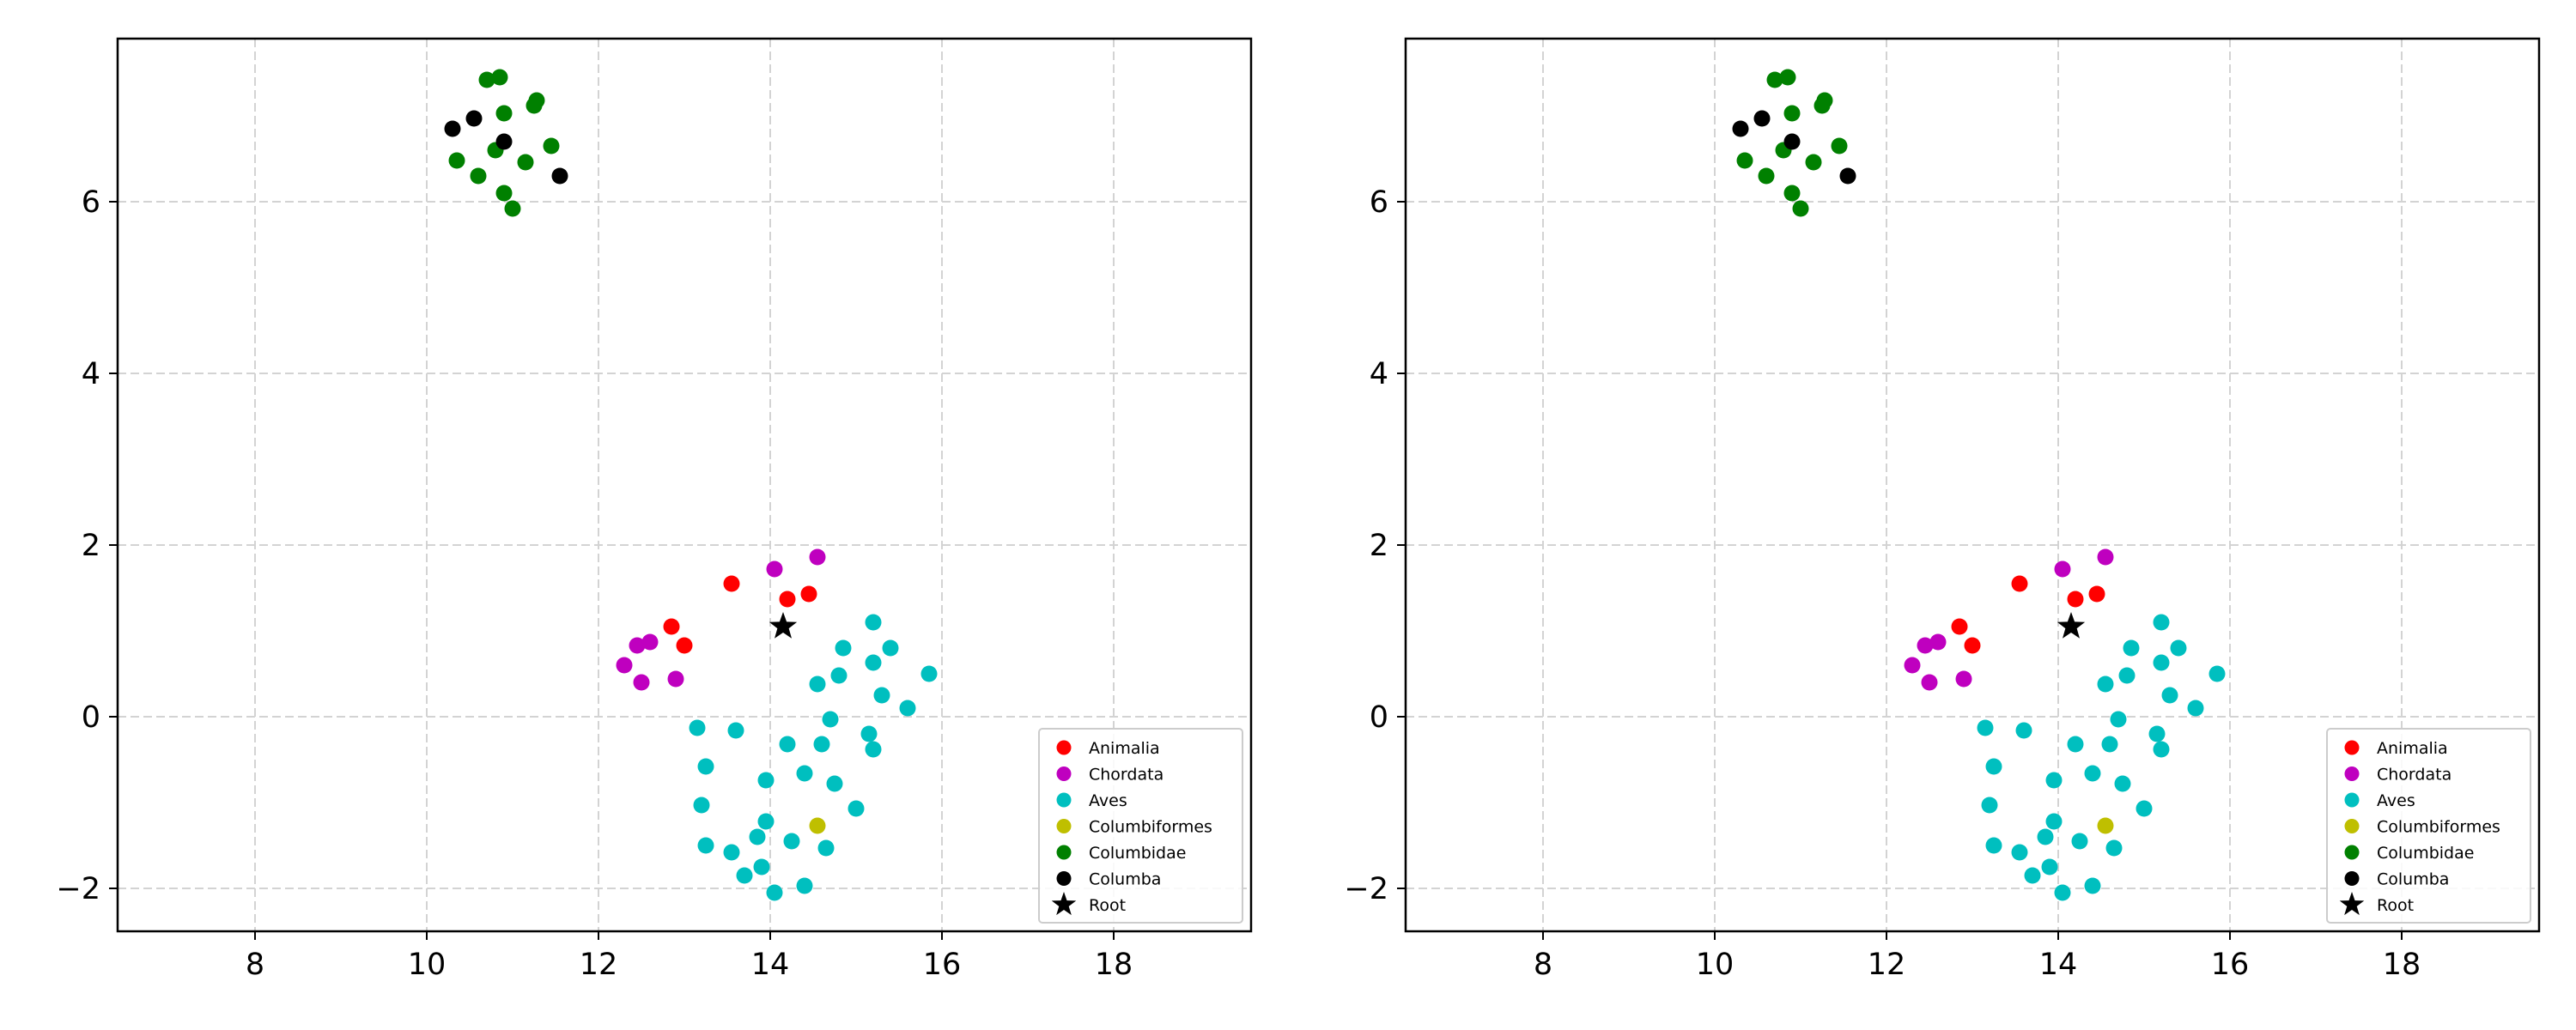 Image resolution: width=2576 pixels, height=1030 pixels. I want to click on legend-marker-aves, so click(2352, 800).